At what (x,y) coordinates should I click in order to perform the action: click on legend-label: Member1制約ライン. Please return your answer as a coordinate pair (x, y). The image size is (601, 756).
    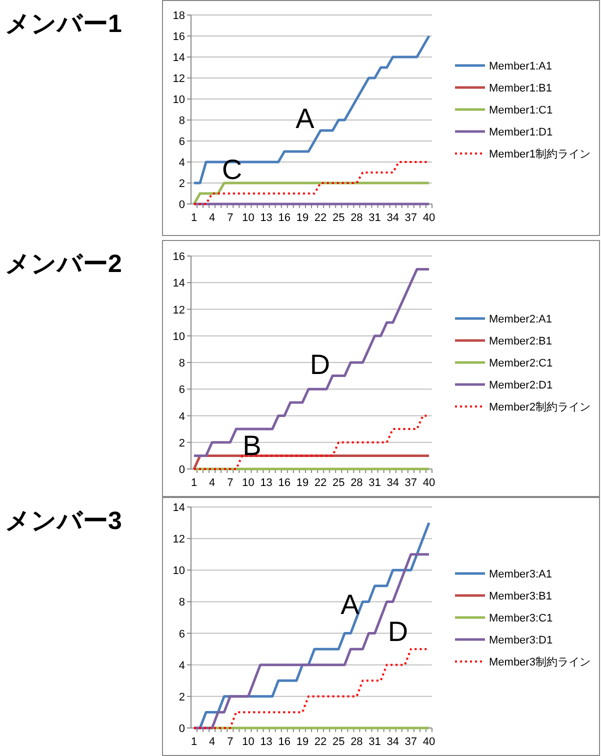
    Looking at the image, I should click on (539, 154).